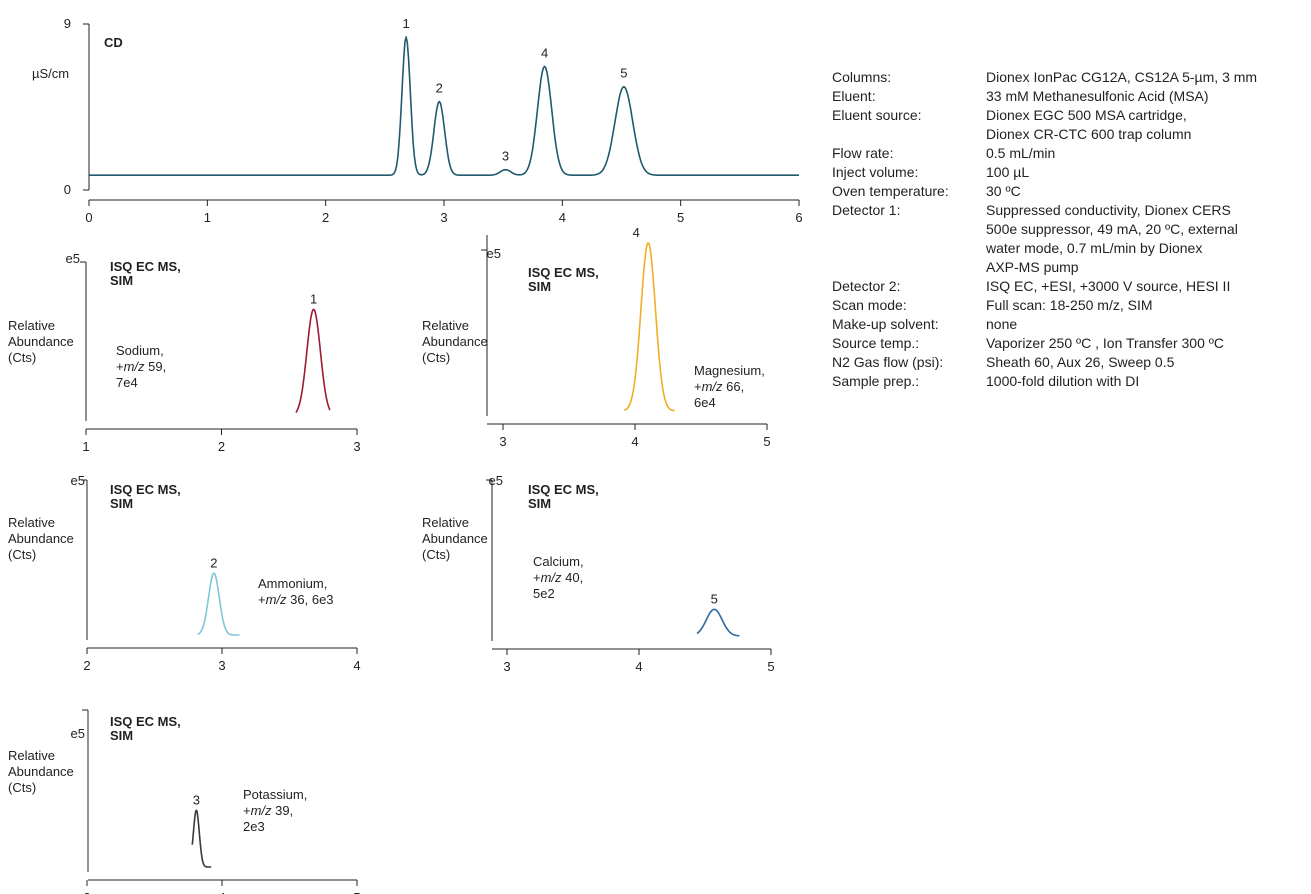 Image resolution: width=1311 pixels, height=894 pixels. What do you see at coordinates (1112, 229) in the screenshot?
I see `condition-value: 500e suppressor, 49 mA, 20 ºC, external` at bounding box center [1112, 229].